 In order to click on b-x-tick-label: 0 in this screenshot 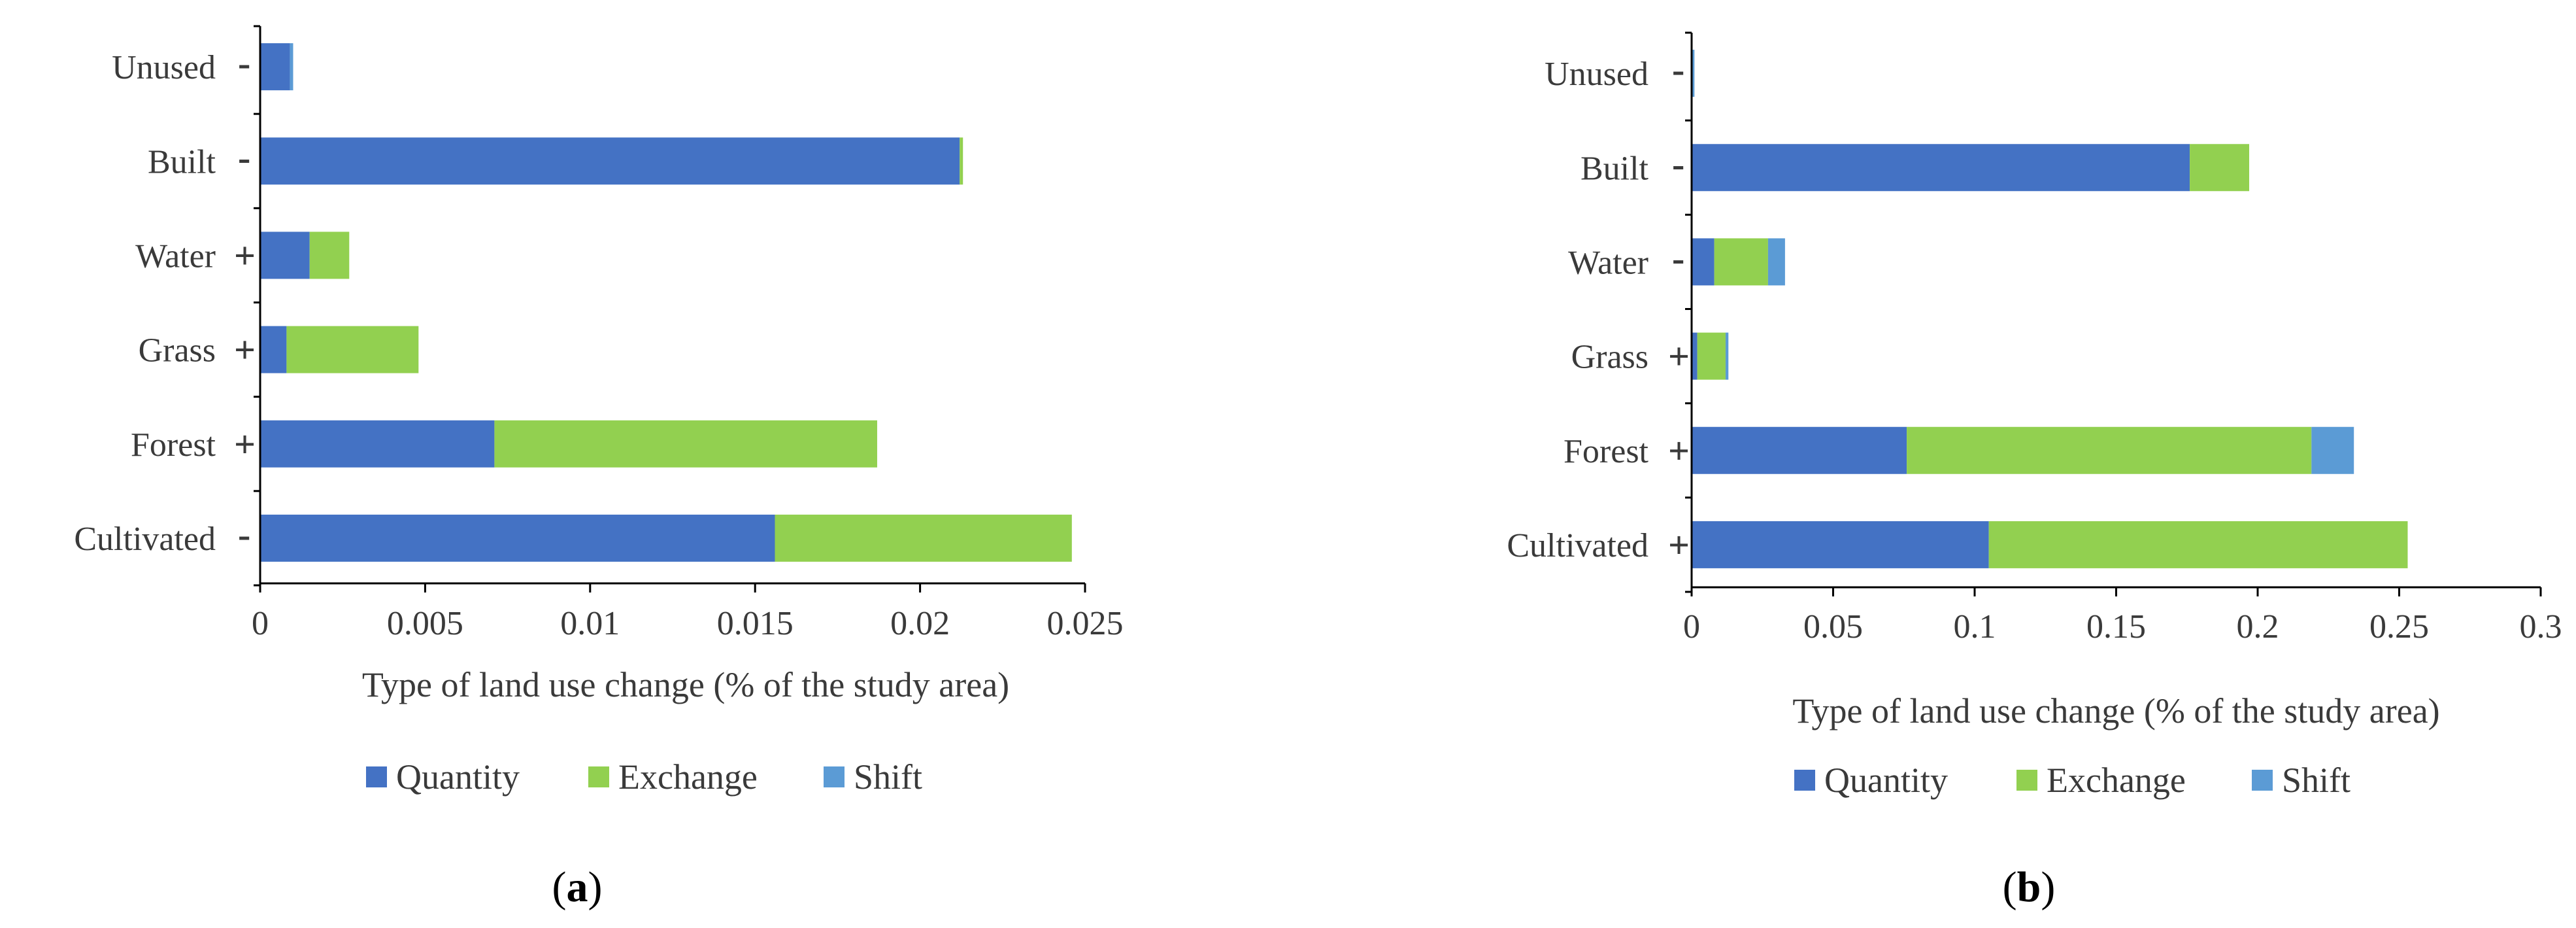, I will do `click(1692, 626)`.